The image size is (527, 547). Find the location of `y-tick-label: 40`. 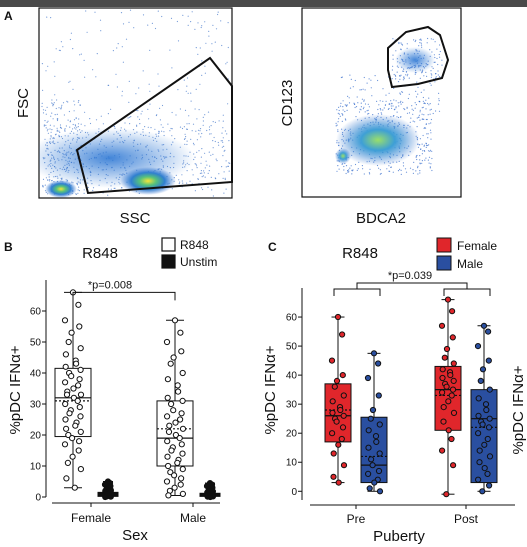

y-tick-label: 40 is located at coordinates (36, 374).